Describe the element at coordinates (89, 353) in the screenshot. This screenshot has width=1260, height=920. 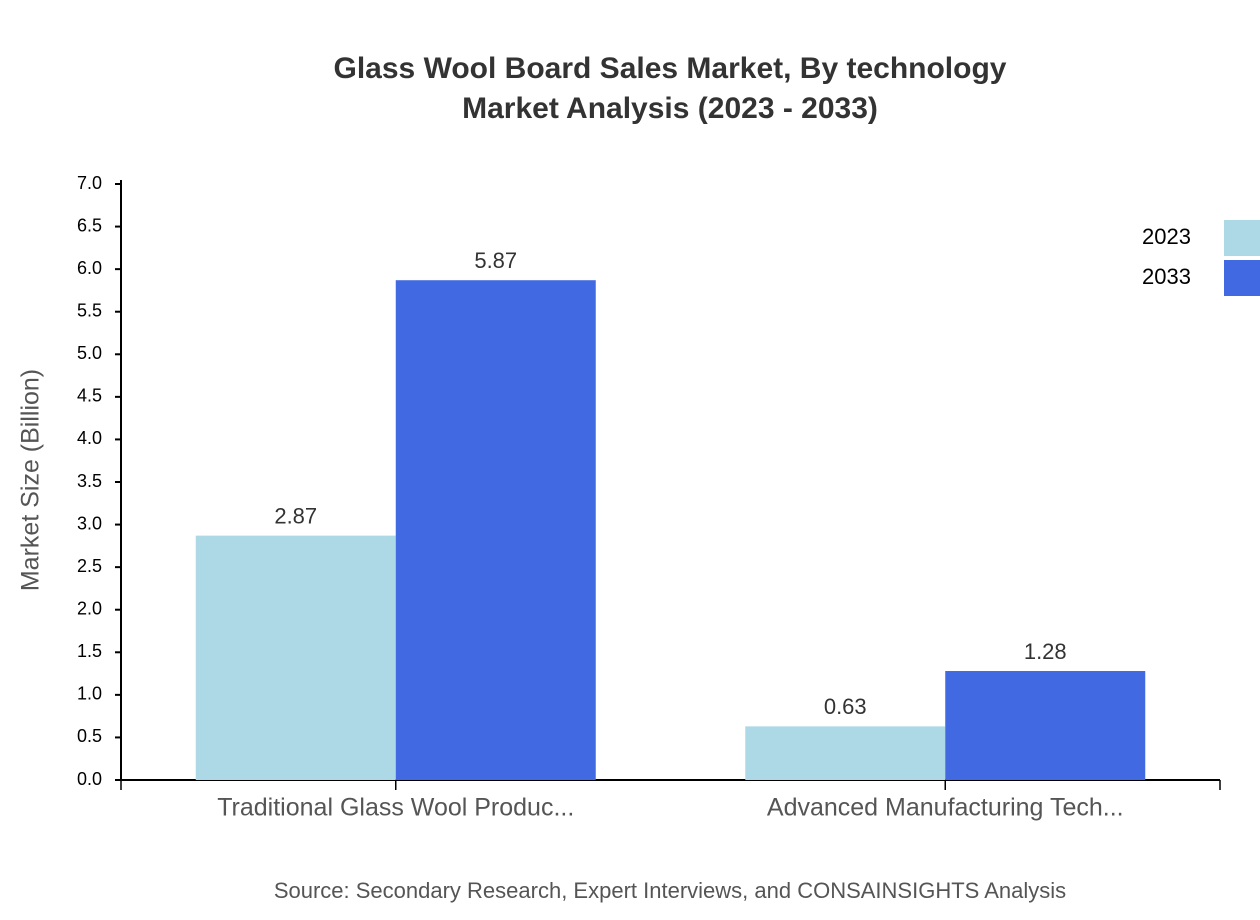
I see `y-tick-label: 5.0` at that location.